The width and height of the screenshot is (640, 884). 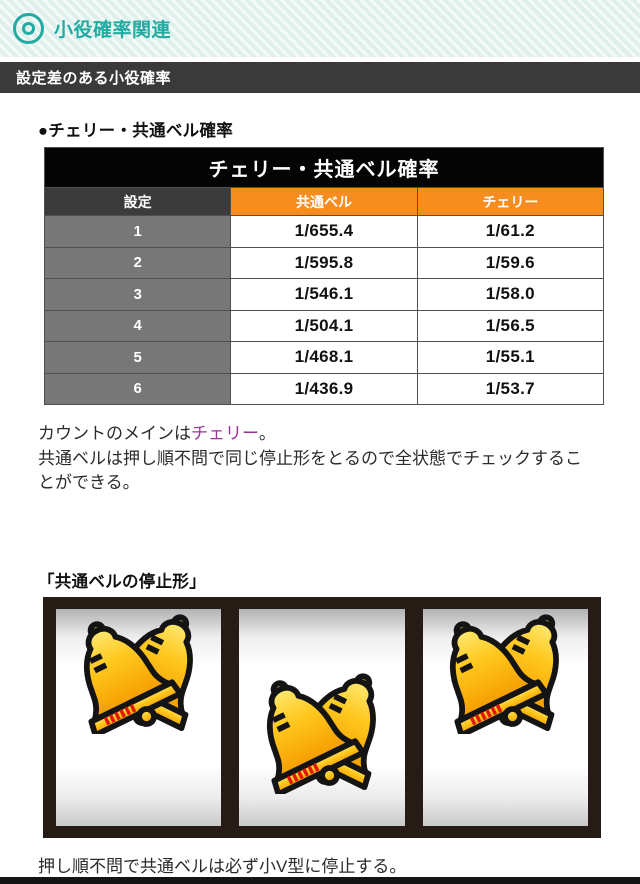 I want to click on table-row: 3 1/546.1 1/58.0, so click(x=324, y=294).